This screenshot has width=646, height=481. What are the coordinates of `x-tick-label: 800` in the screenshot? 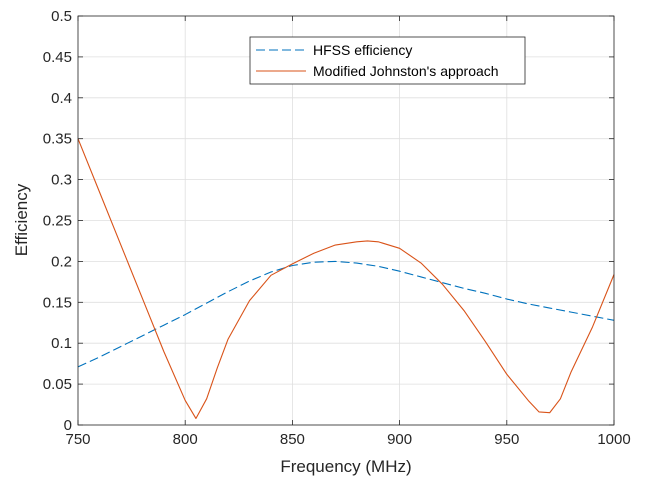 It's located at (185, 439).